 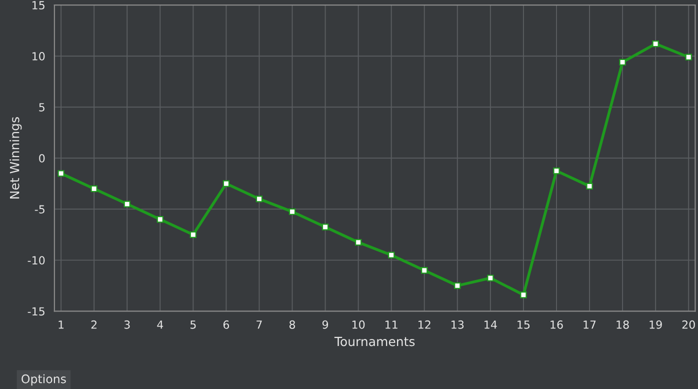 I want to click on x-tick-label: 20, so click(x=688, y=324).